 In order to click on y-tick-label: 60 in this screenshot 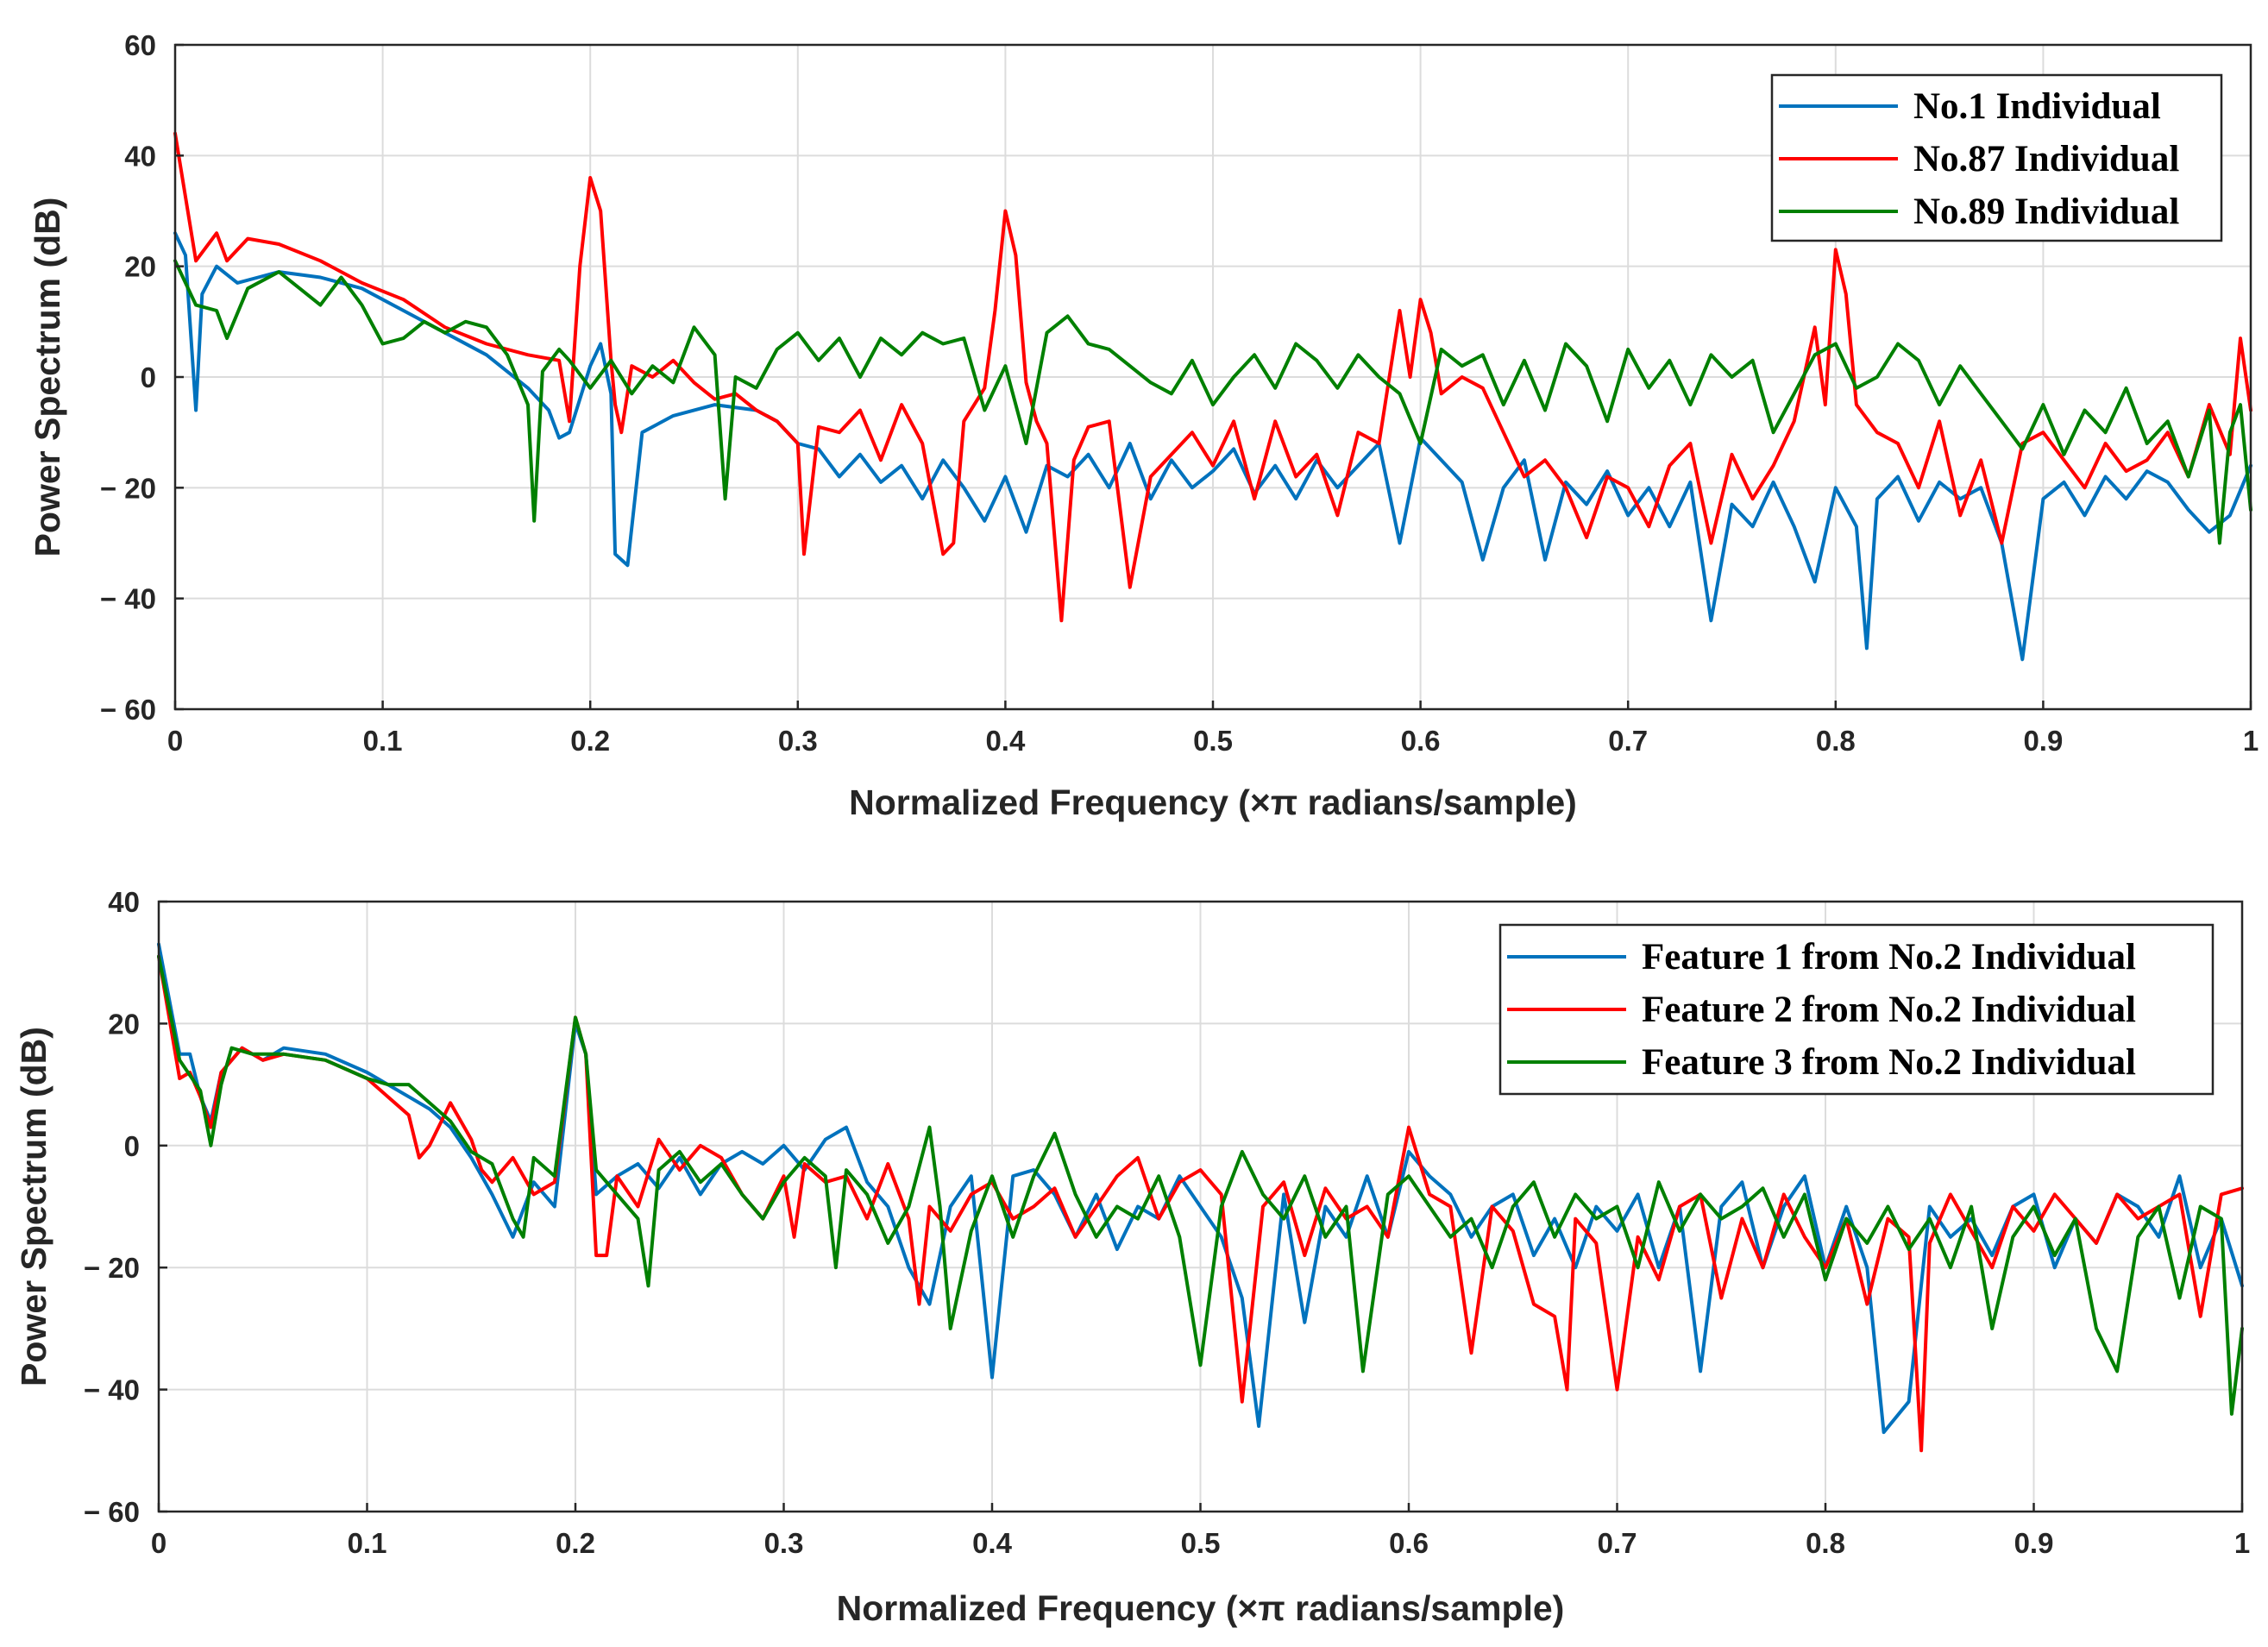, I will do `click(140, 45)`.